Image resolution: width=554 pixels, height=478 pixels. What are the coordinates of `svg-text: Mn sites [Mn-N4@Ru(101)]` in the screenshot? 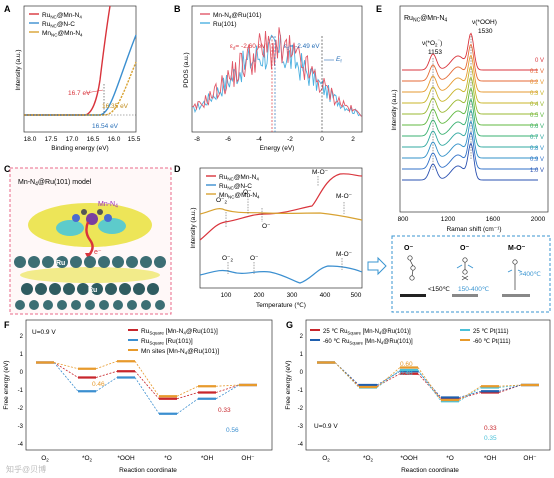 It's located at (180, 352).